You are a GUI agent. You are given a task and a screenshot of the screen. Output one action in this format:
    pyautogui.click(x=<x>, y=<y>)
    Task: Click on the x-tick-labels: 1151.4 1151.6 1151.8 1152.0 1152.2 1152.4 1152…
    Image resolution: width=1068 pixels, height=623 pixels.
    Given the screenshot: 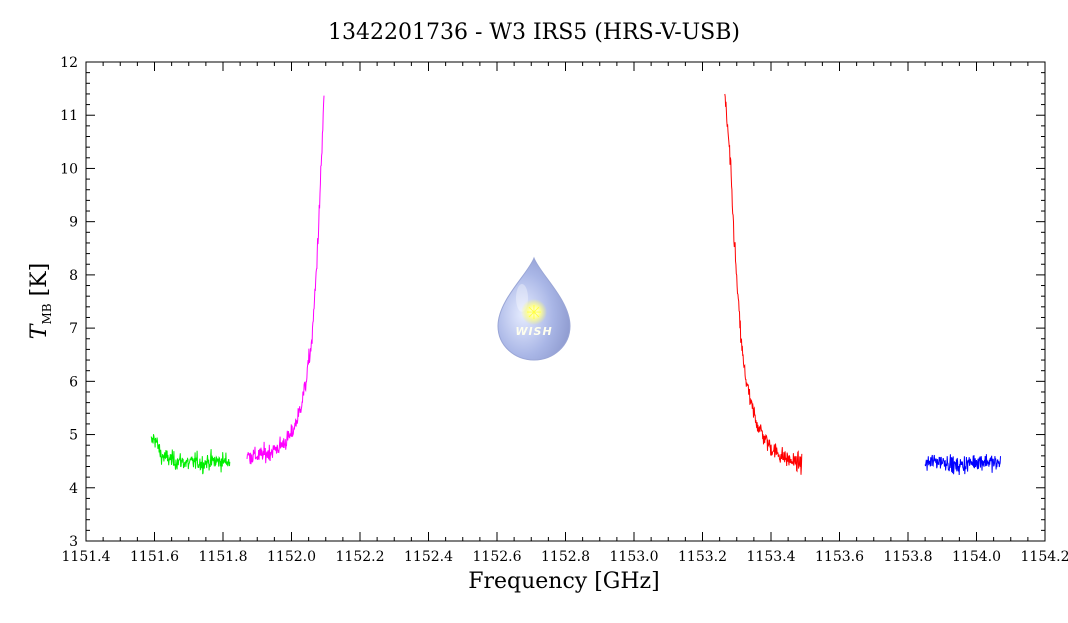 What is the action you would take?
    pyautogui.click(x=565, y=557)
    